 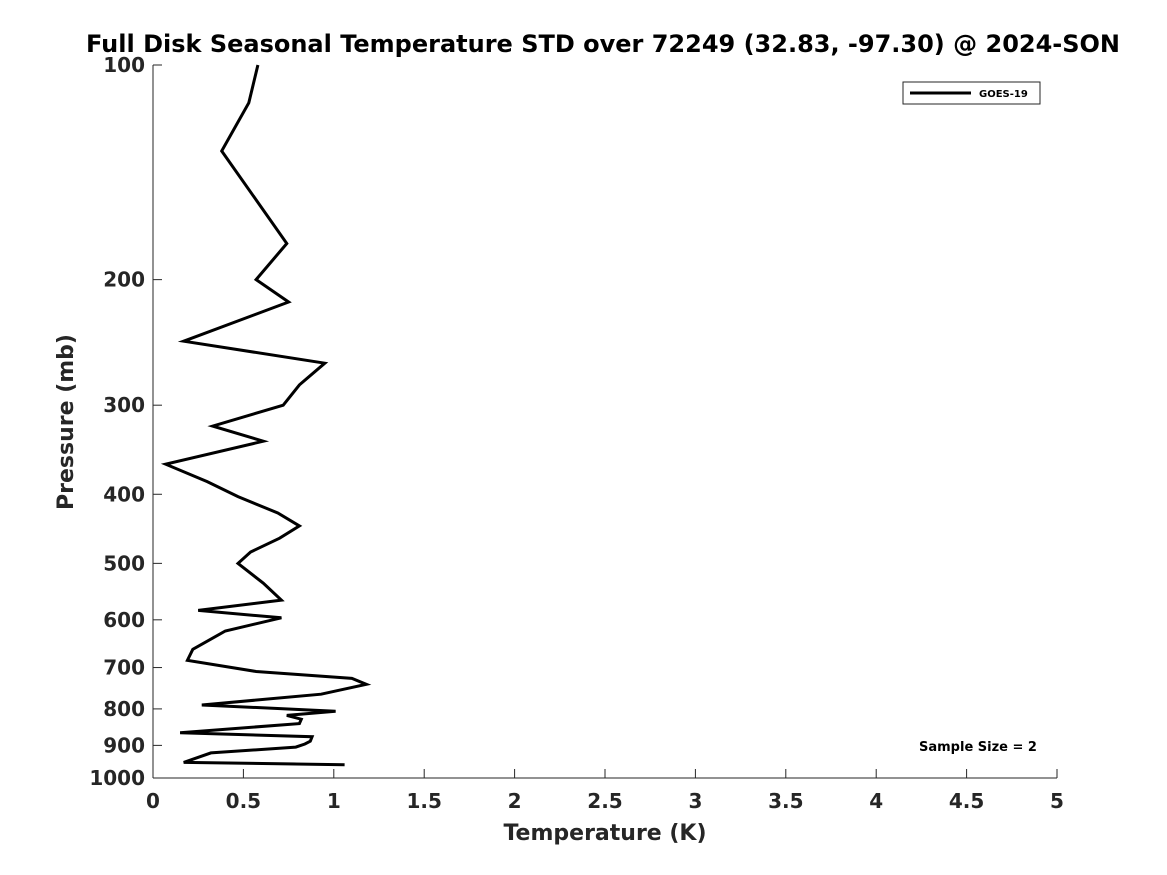 What do you see at coordinates (1003, 94) in the screenshot?
I see `legend-label: GOES-19` at bounding box center [1003, 94].